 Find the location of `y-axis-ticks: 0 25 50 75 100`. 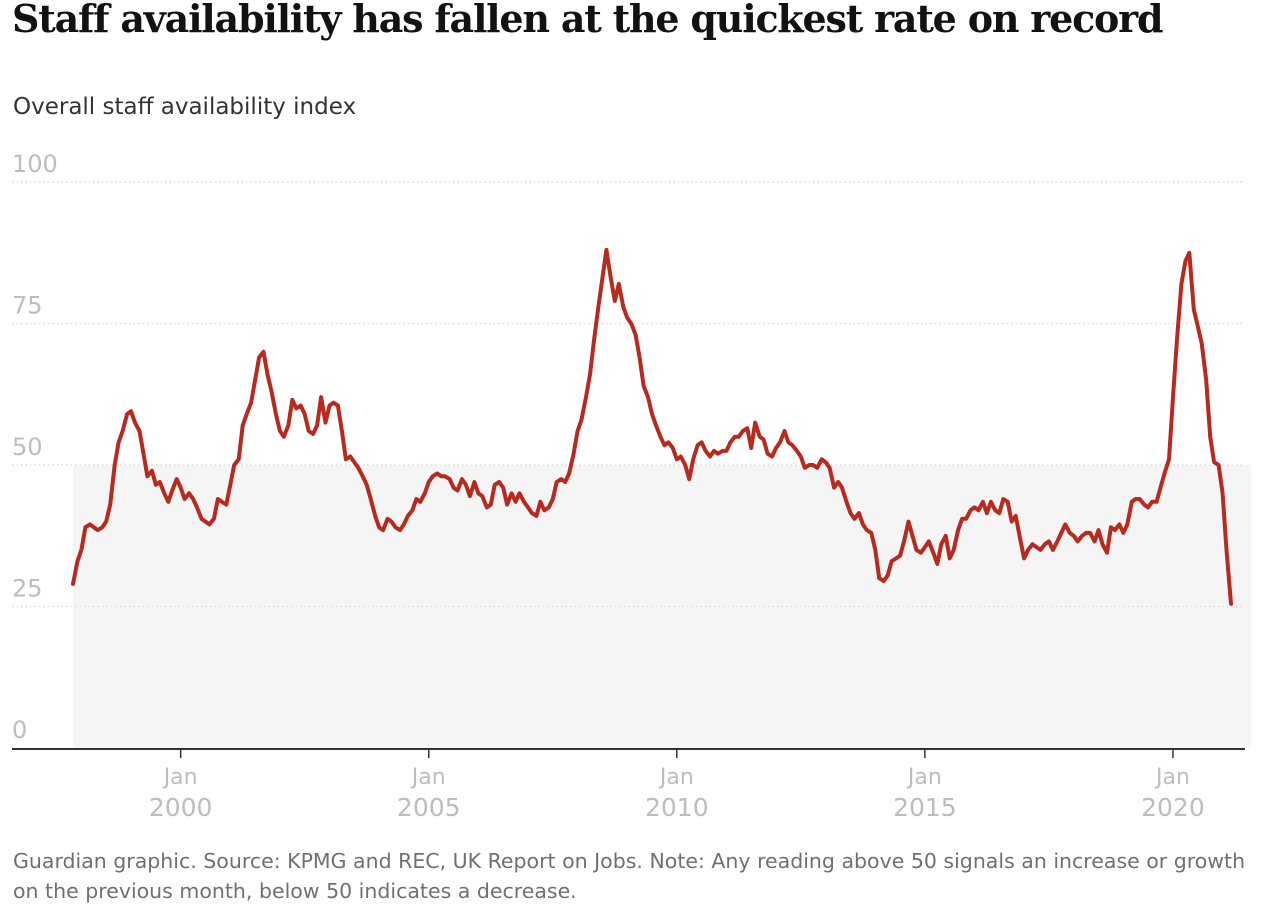

y-axis-ticks: 0 25 50 75 100 is located at coordinates (35, 447).